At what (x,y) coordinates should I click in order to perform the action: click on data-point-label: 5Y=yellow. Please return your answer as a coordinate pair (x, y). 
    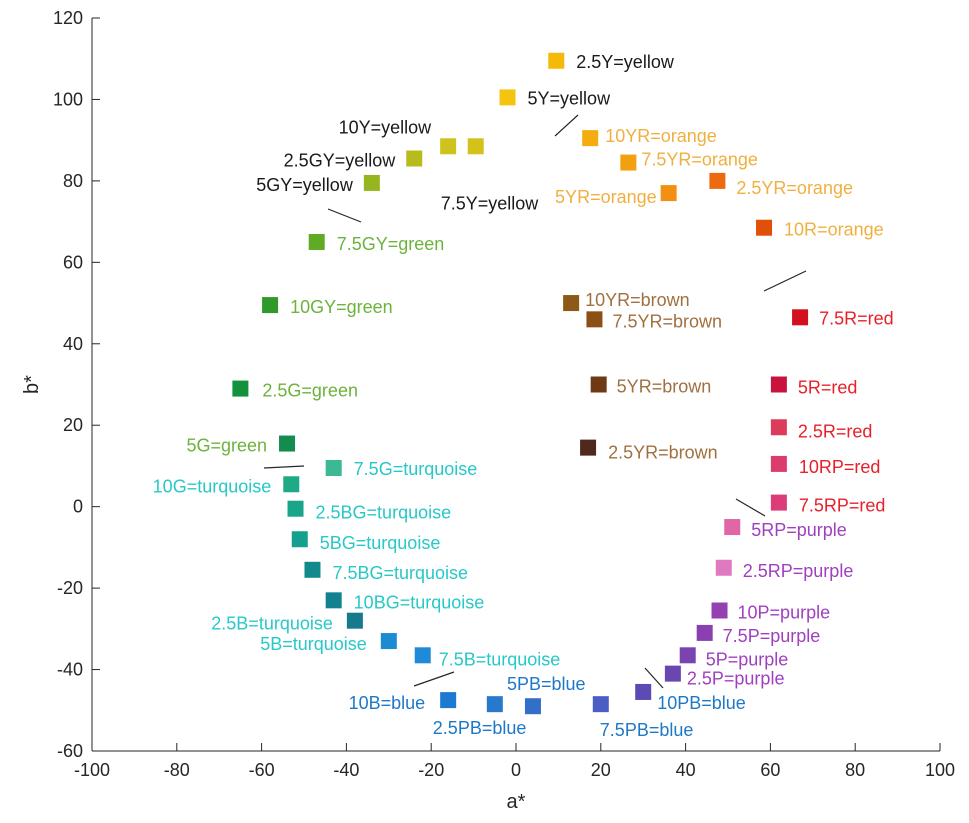
    Looking at the image, I should click on (570, 98).